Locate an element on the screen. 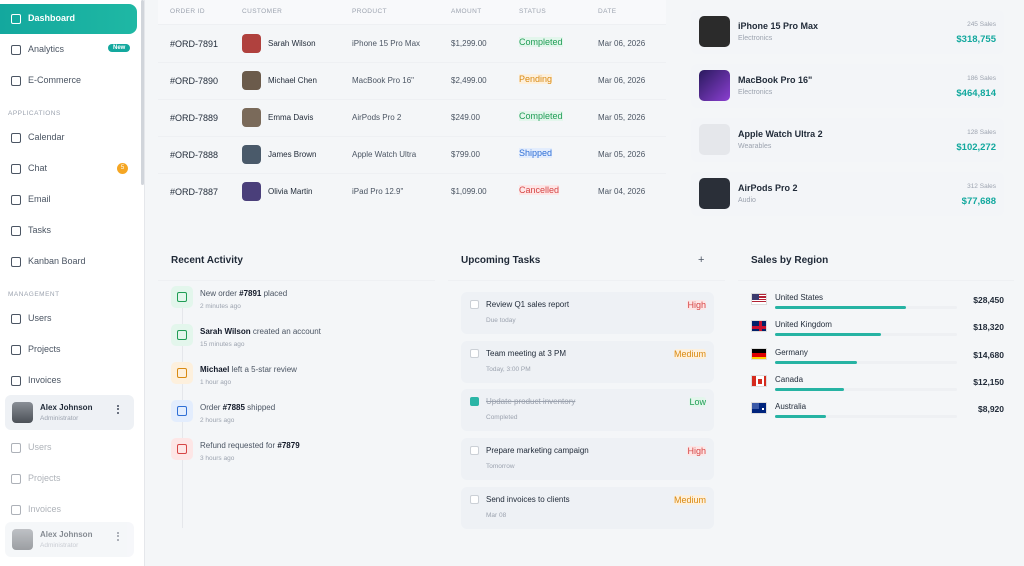 This screenshot has height=566, width=1024. region-sales: $8,920 is located at coordinates (991, 409).